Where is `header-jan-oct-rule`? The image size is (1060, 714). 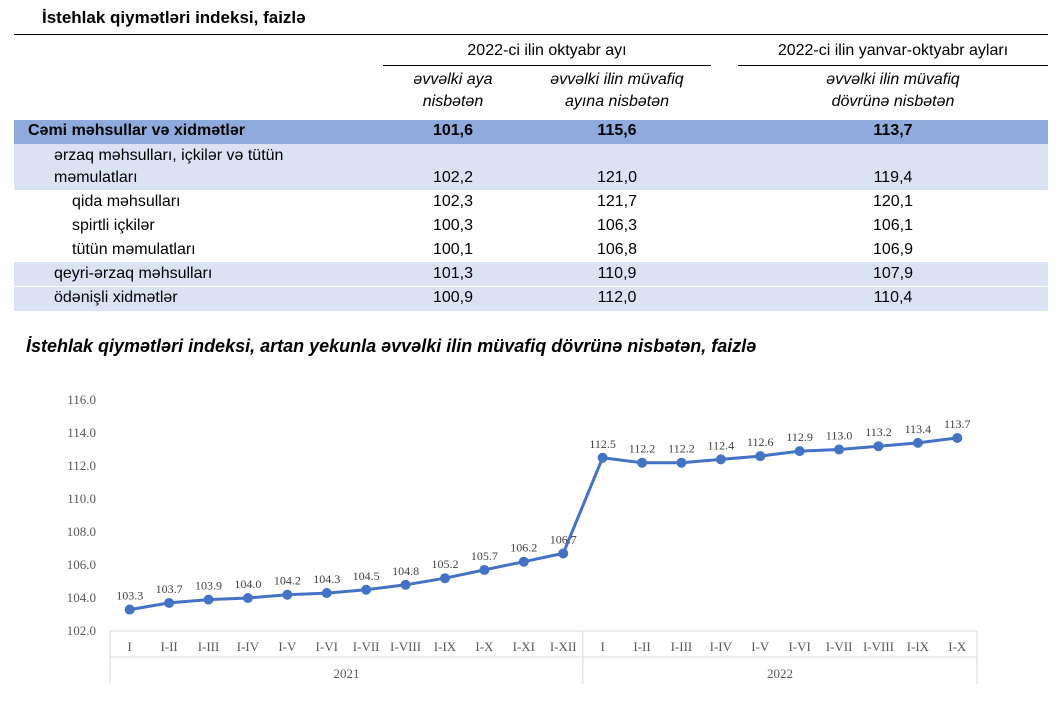
header-jan-oct-rule is located at coordinates (893, 65).